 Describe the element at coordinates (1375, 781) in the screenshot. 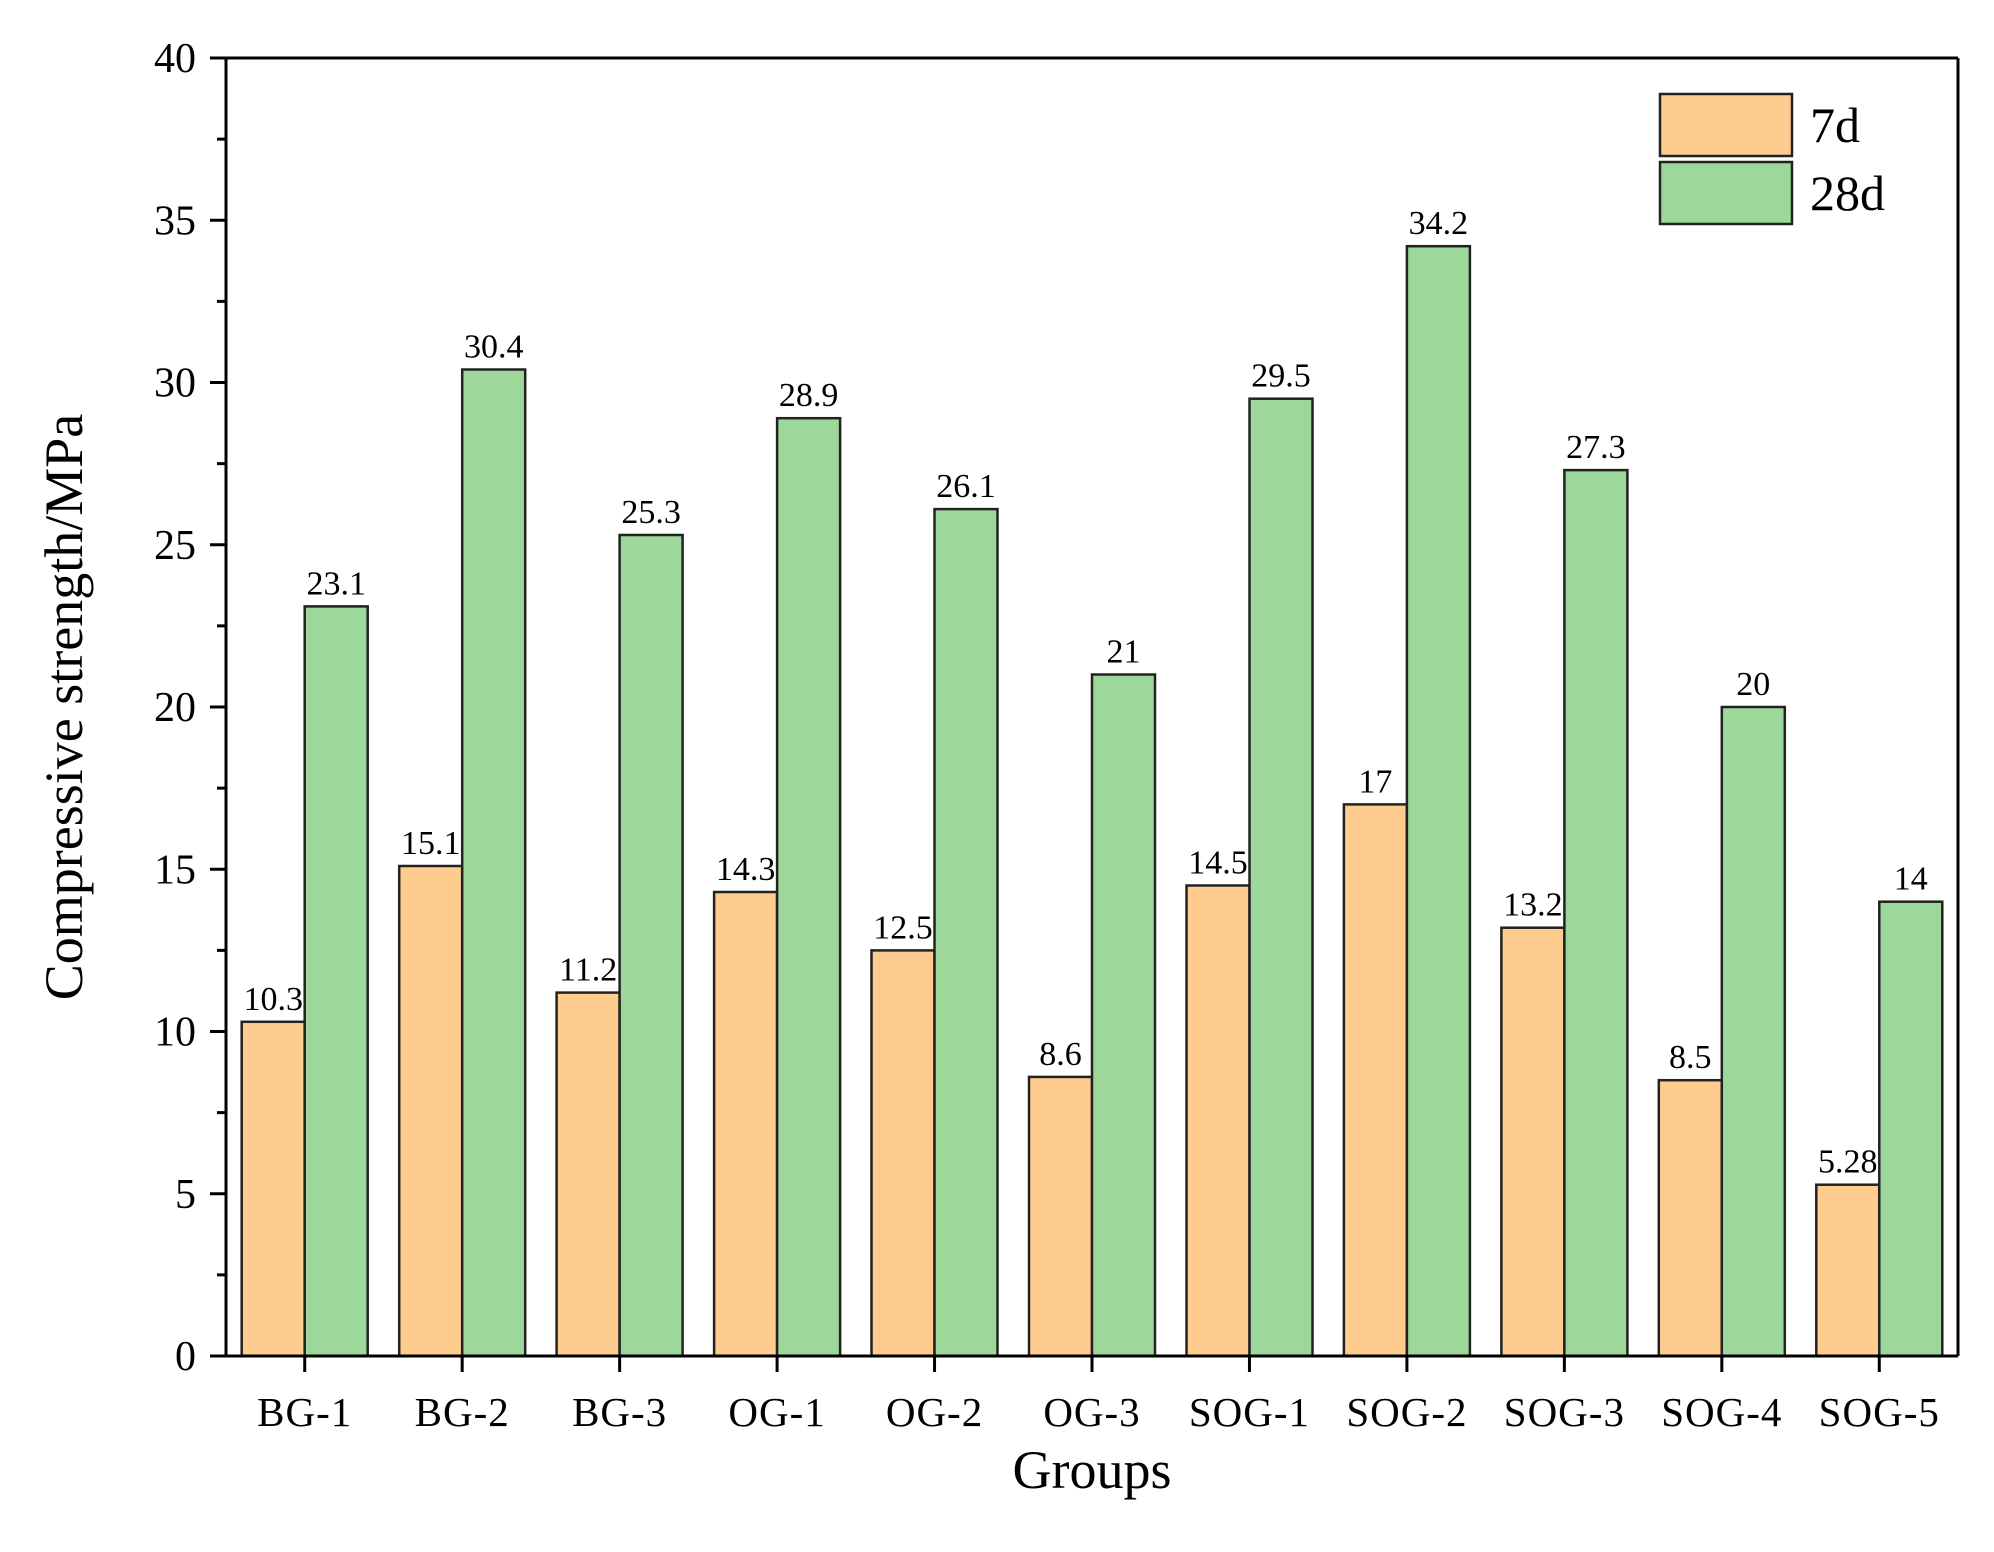

I see `data-label-7d-SOG-2: 17` at that location.